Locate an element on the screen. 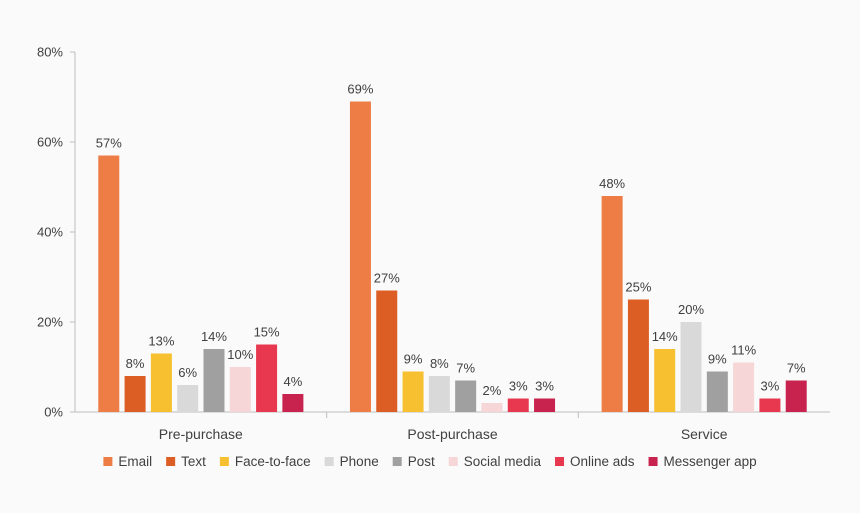 The width and height of the screenshot is (860, 513). legend-item: Messenger app is located at coordinates (702, 461).